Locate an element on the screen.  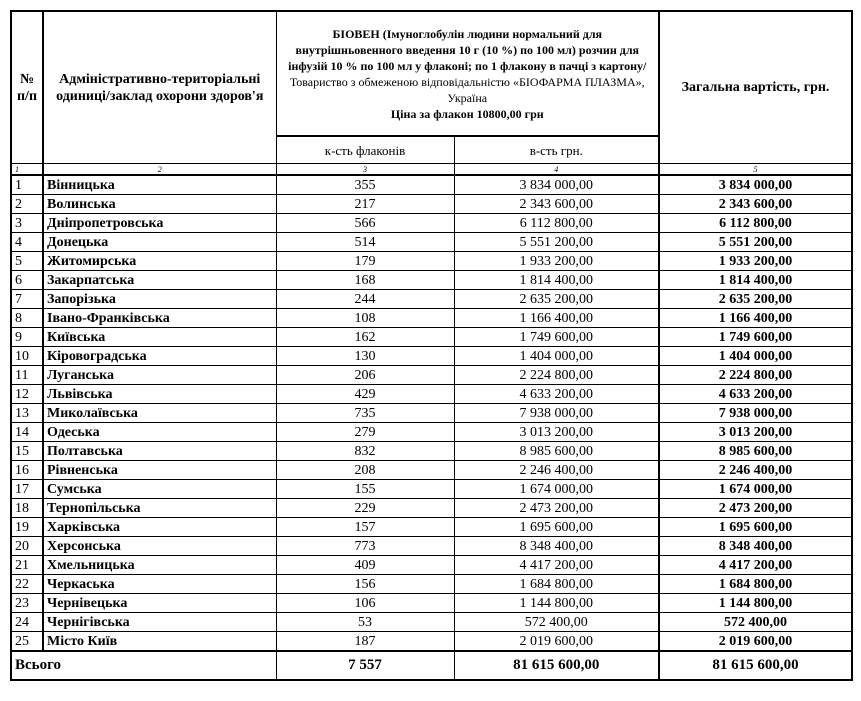
data-row: 7 Запорізька 244 2 635 200,00 2 635 200,00 is located at coordinates (431, 299).